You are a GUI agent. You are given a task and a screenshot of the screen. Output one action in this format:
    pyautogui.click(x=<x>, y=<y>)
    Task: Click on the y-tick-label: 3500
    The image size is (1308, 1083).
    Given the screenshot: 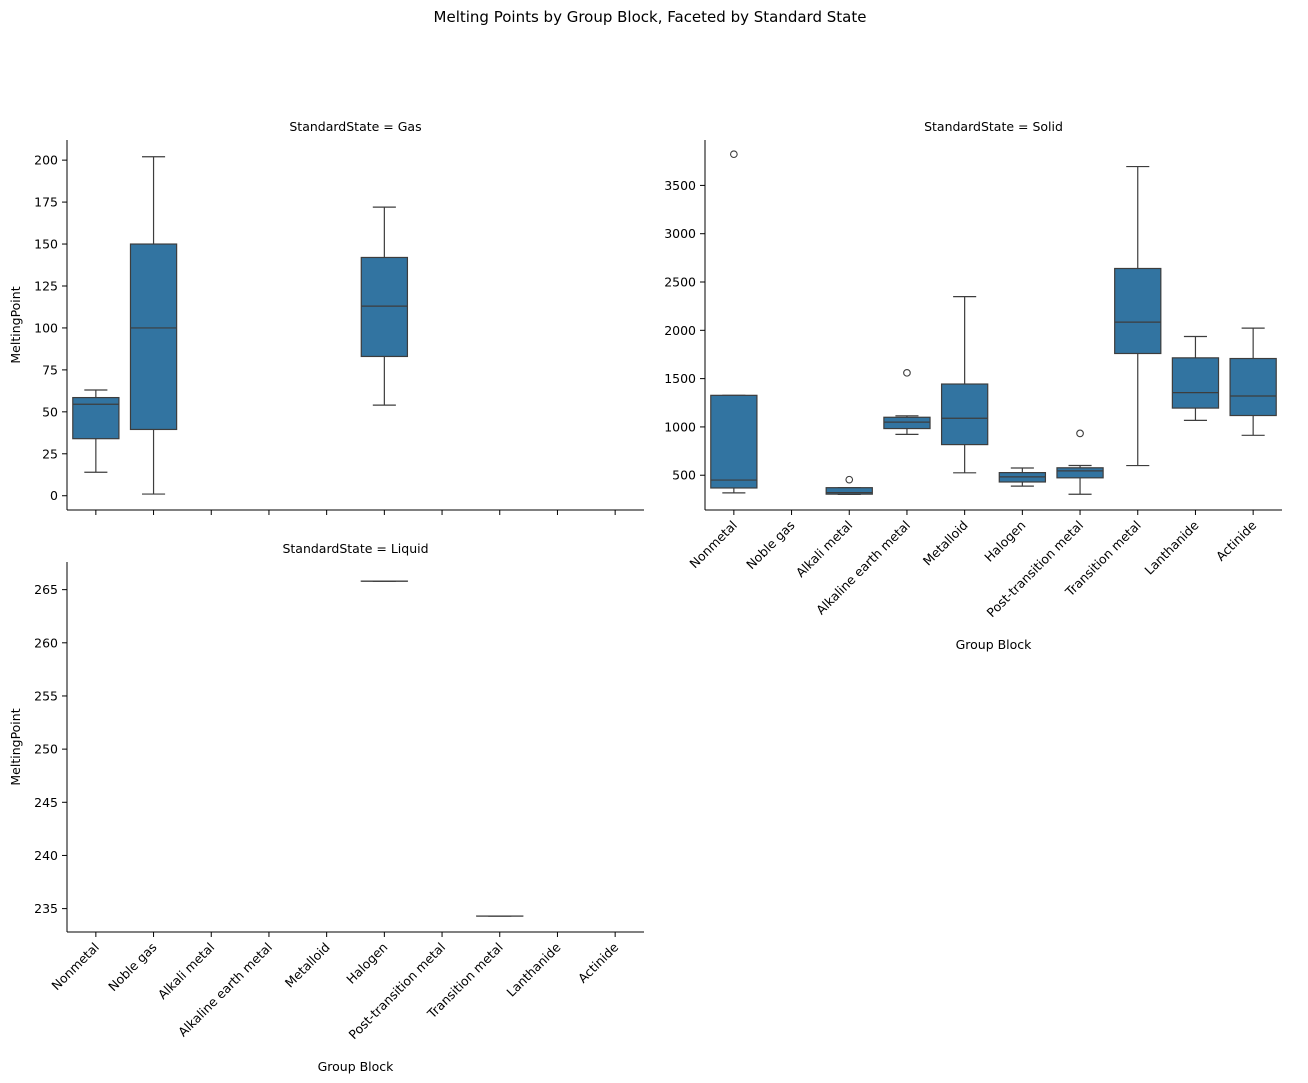 What is the action you would take?
    pyautogui.click(x=680, y=185)
    